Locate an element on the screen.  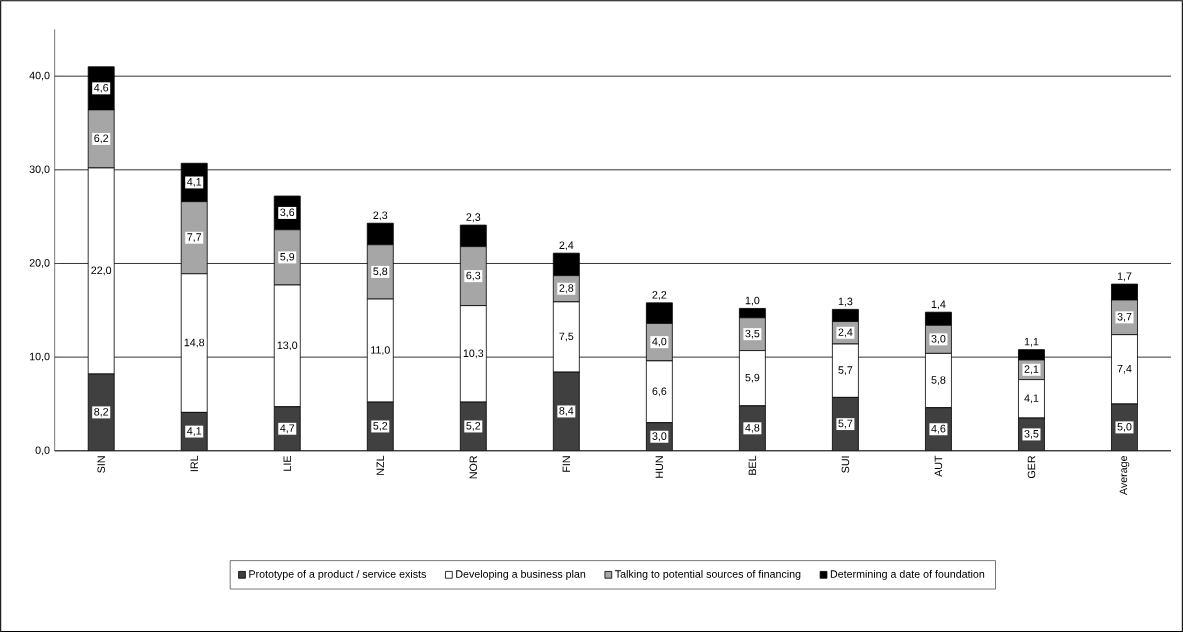
data-label: 2,2 is located at coordinates (659, 295).